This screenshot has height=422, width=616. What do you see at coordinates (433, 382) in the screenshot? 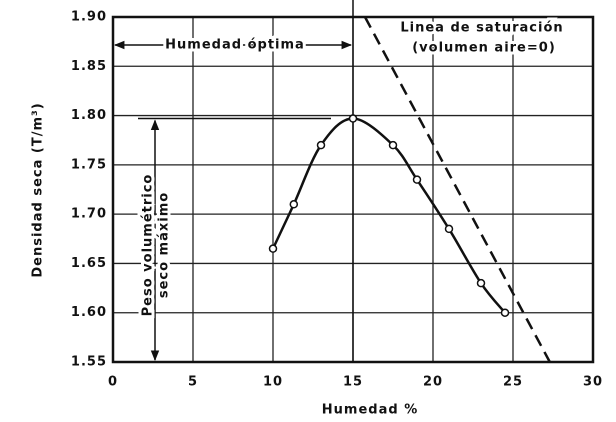
I see `x-tick-label: 20` at bounding box center [433, 382].